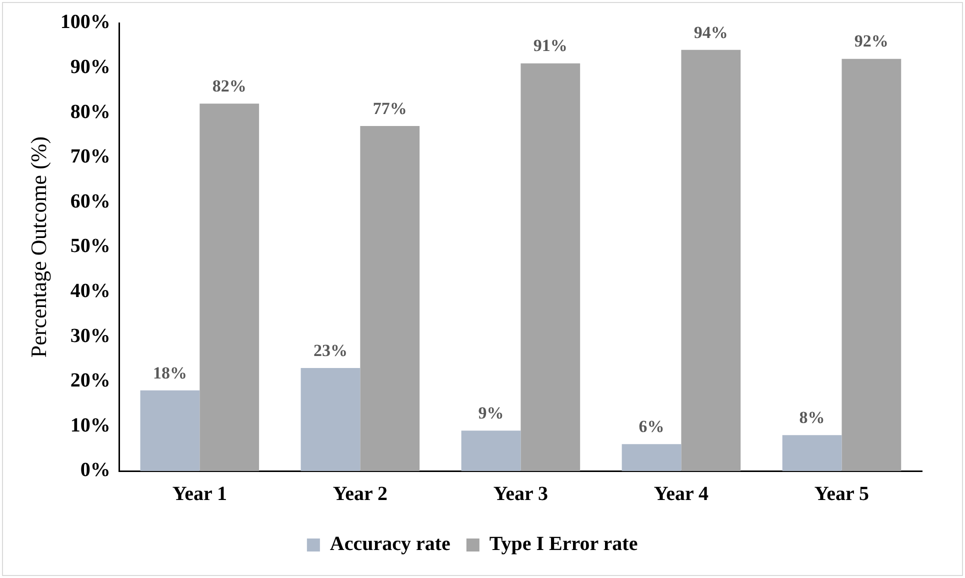 The width and height of the screenshot is (965, 578). I want to click on y-tick-label: 60%, so click(90, 201).